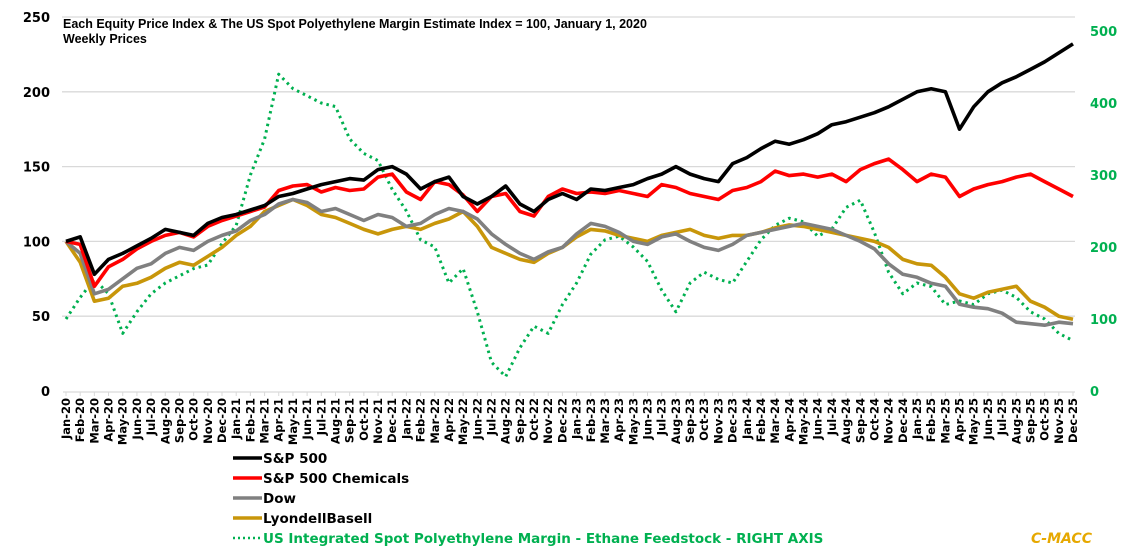  Describe the element at coordinates (336, 479) in the screenshot. I see `legend-label: S&P 500 Chemicals` at that location.